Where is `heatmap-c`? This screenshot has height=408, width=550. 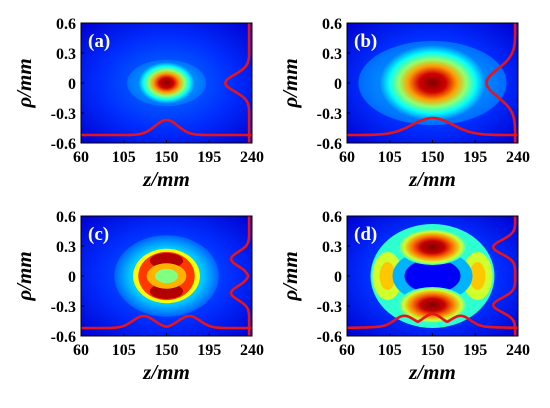
heatmap-c is located at coordinates (166, 276).